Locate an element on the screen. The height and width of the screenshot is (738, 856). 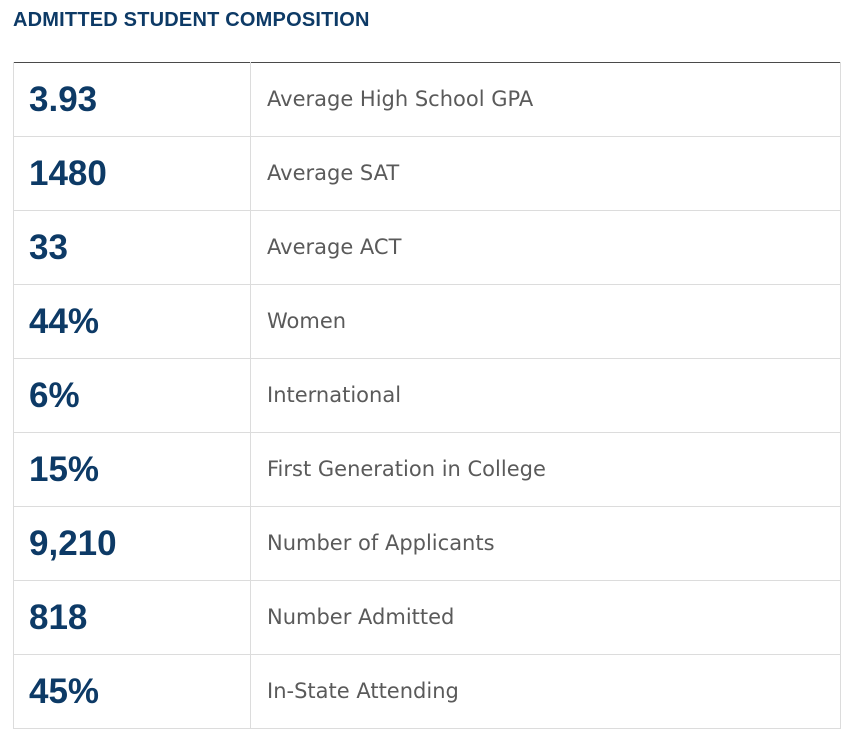
stat-row-admitted: 818 Number Admitted is located at coordinates (427, 617).